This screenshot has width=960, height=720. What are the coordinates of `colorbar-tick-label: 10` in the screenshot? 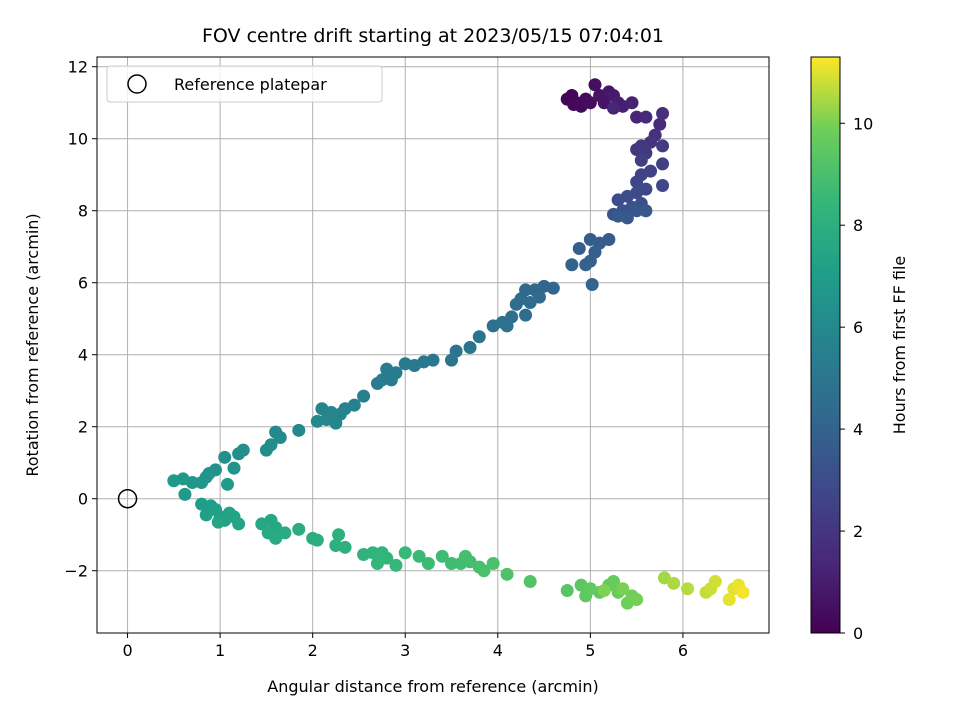 It's located at (863, 123).